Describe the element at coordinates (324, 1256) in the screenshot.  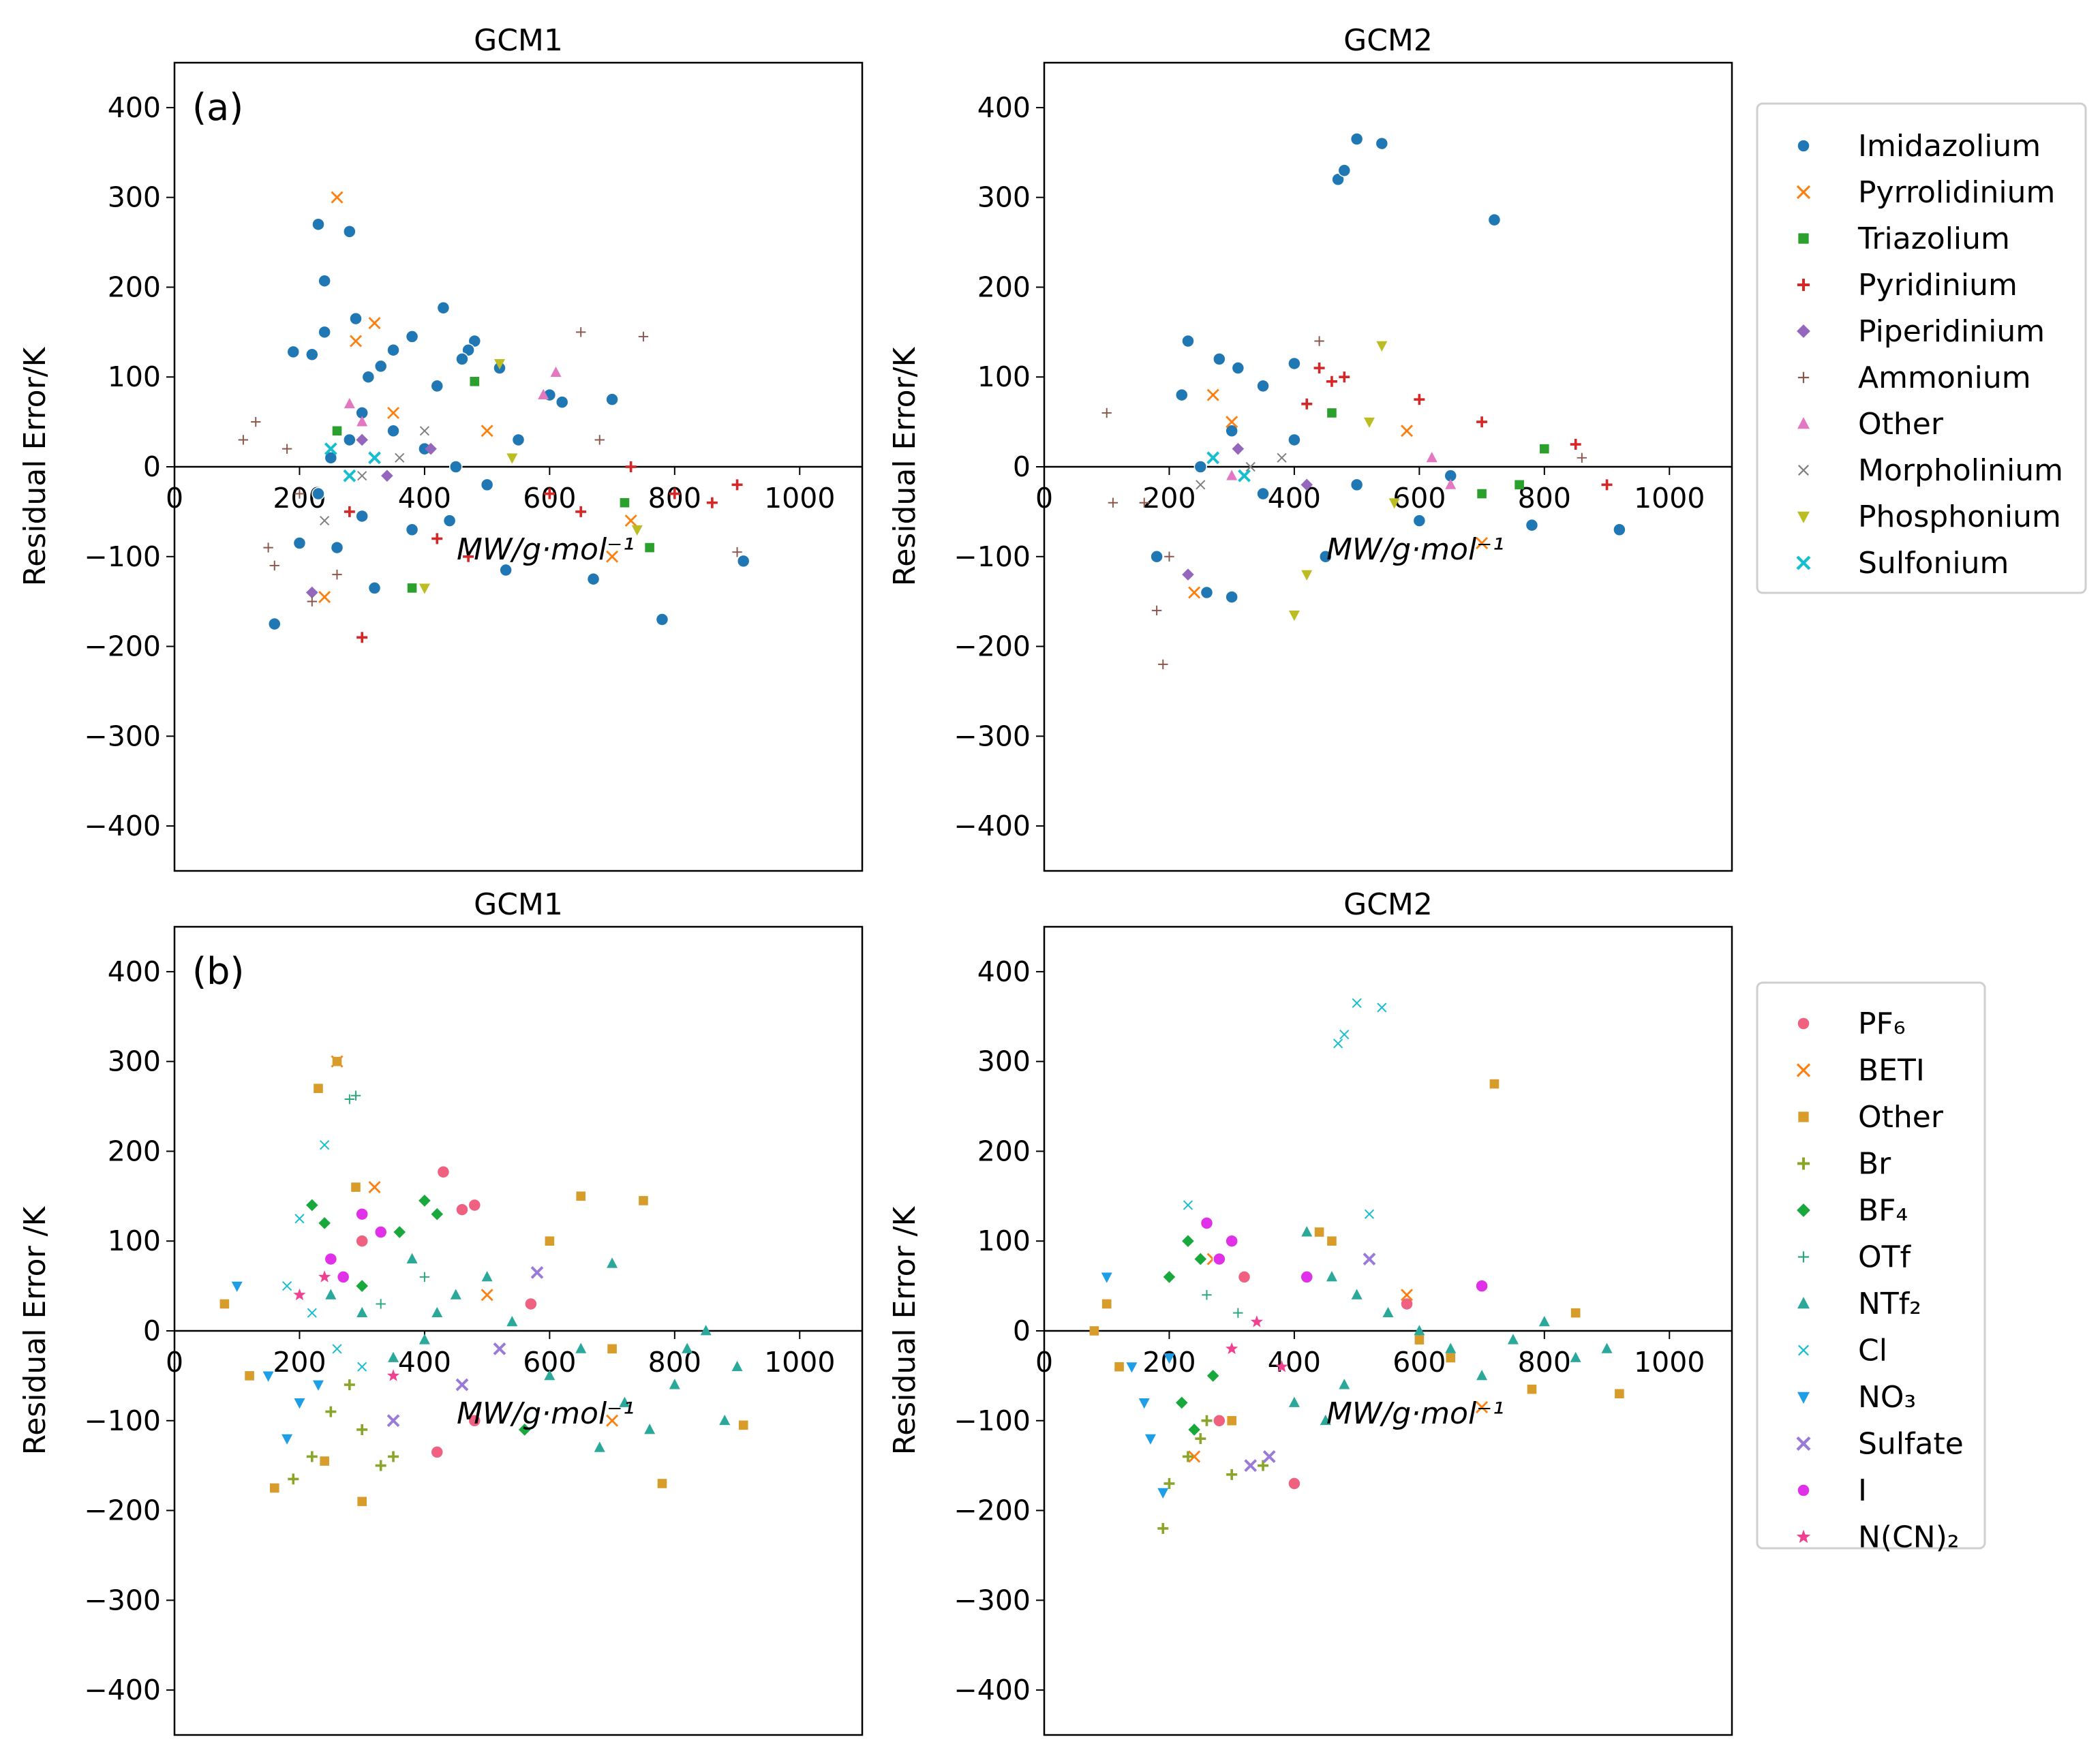
I see `series-cl` at that location.